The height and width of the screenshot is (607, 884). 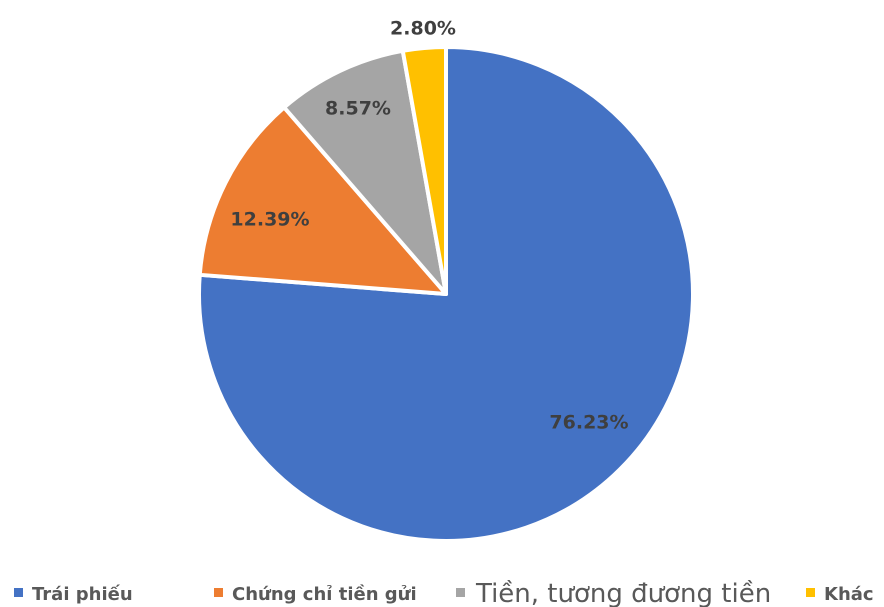 What do you see at coordinates (423, 29) in the screenshot?
I see `data-label-4: 2.80%` at bounding box center [423, 29].